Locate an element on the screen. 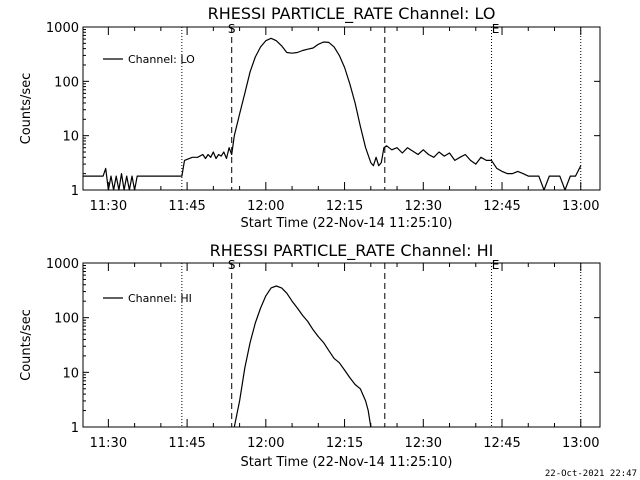 This screenshot has width=640, height=480. chart-title: RHESSI PARTICLE_RATE Channel: LO is located at coordinates (352, 14).